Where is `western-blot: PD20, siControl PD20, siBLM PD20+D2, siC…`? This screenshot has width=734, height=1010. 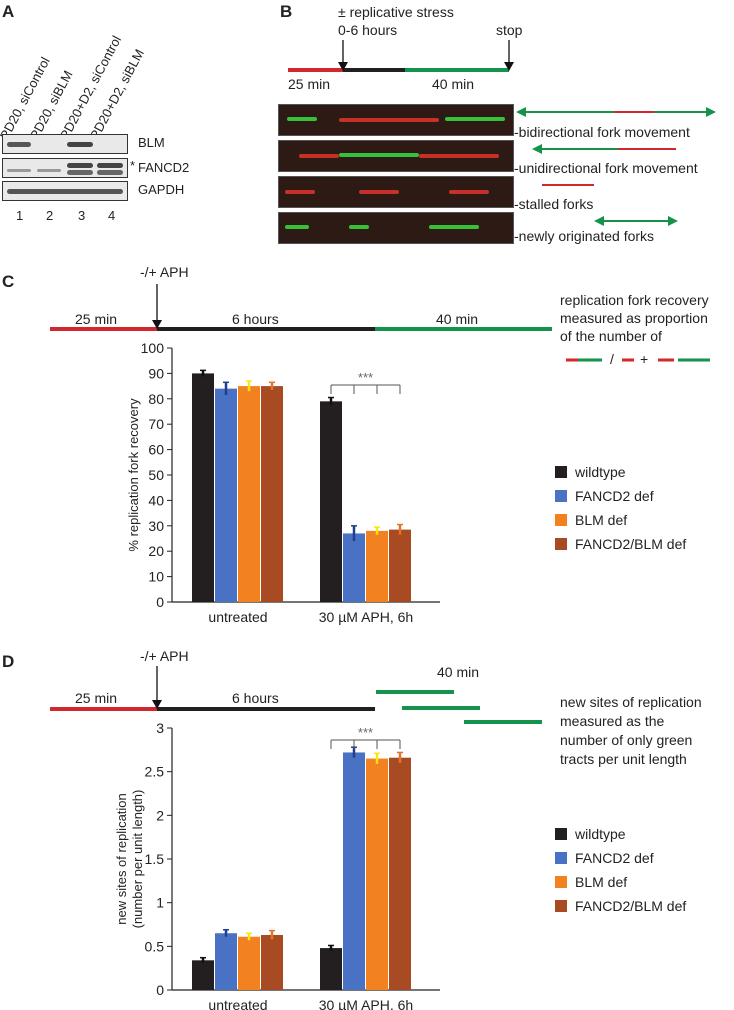
western-blot: PD20, siControl PD20, siBLM PD20+D2, siC… is located at coordinates (101, 117).